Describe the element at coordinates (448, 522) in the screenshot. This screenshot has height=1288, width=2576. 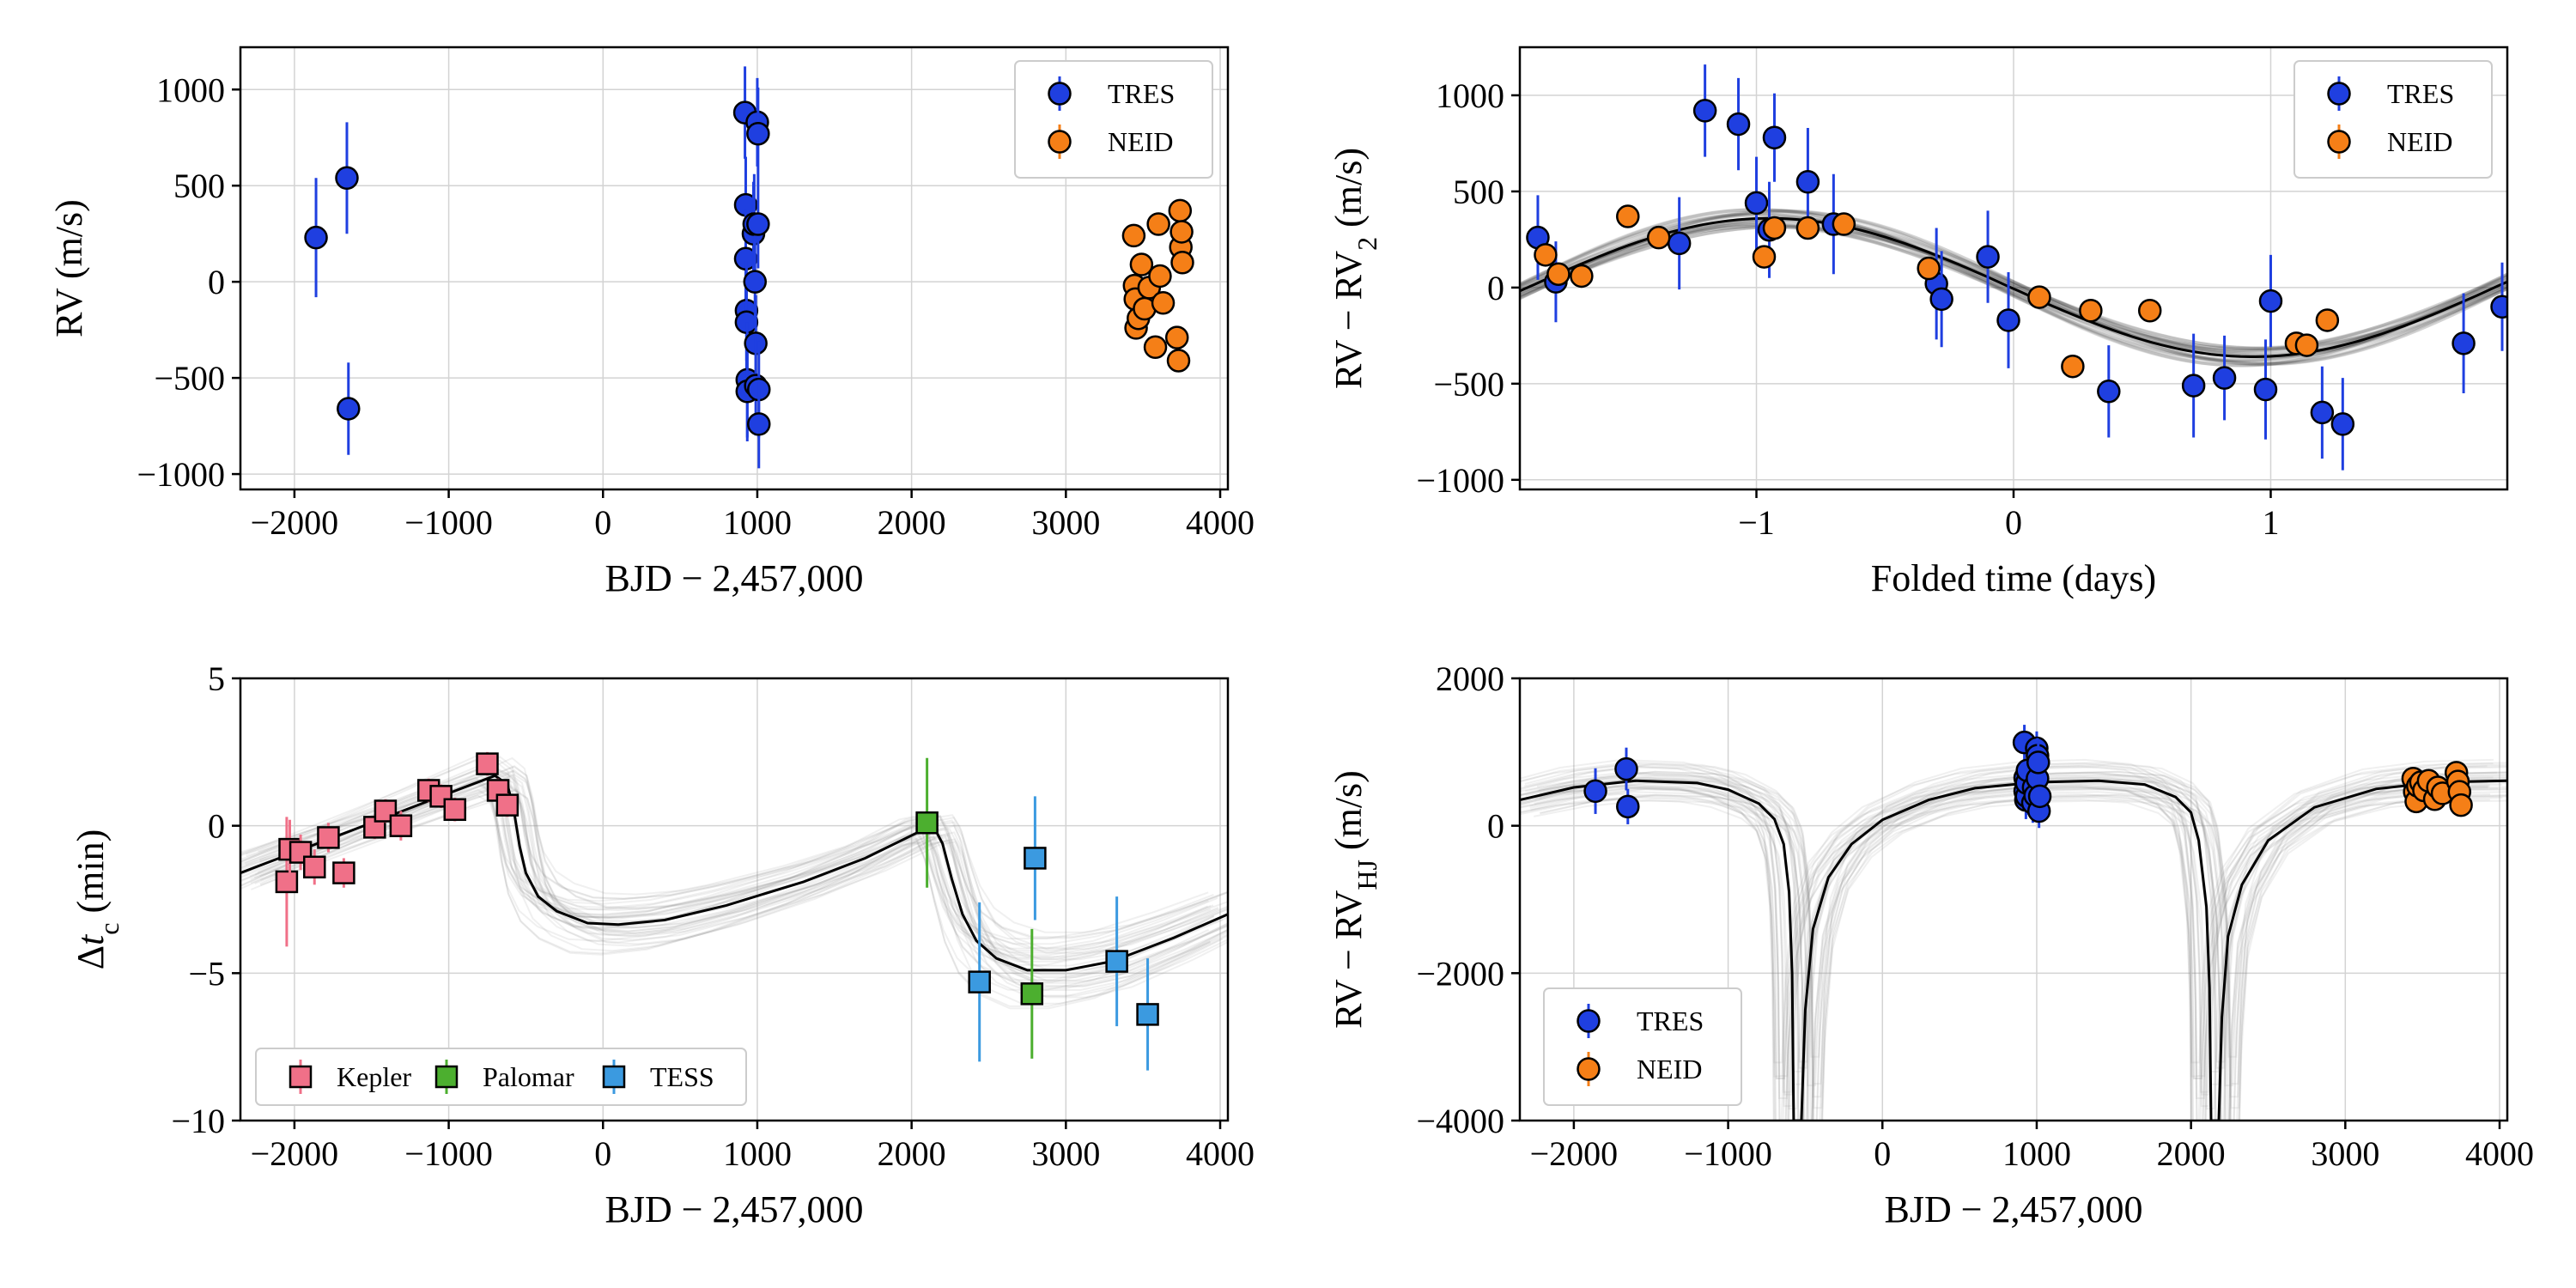
I see `x-tick-label: −1000` at that location.